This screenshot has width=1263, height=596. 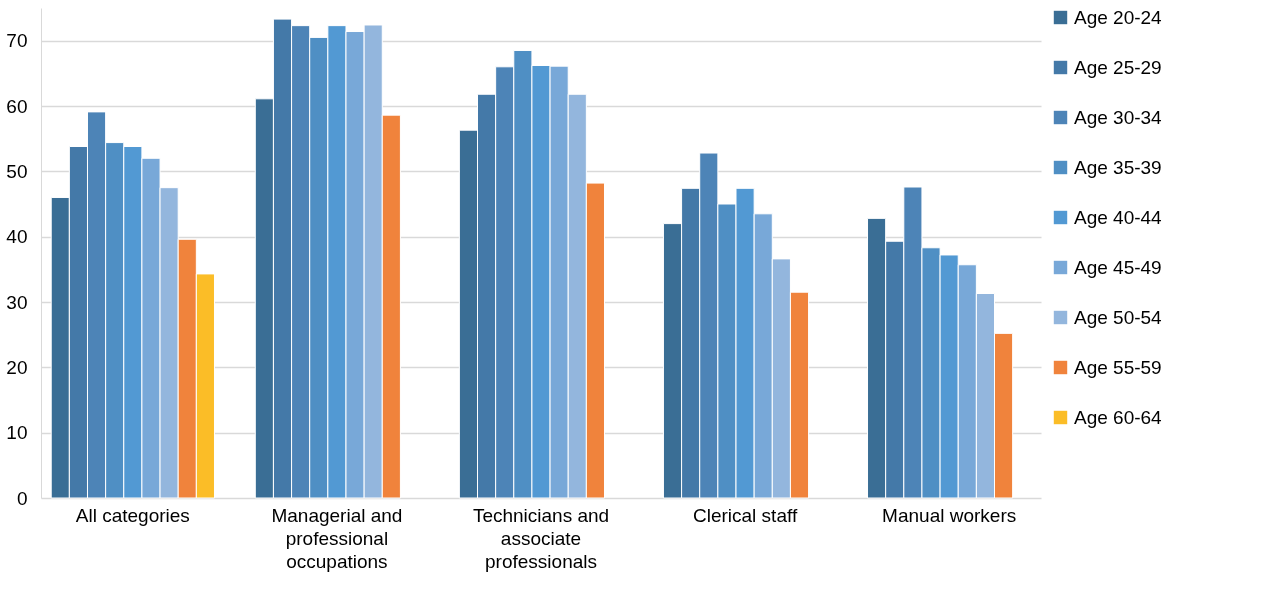 I want to click on y-tick-label: 0, so click(x=22, y=498).